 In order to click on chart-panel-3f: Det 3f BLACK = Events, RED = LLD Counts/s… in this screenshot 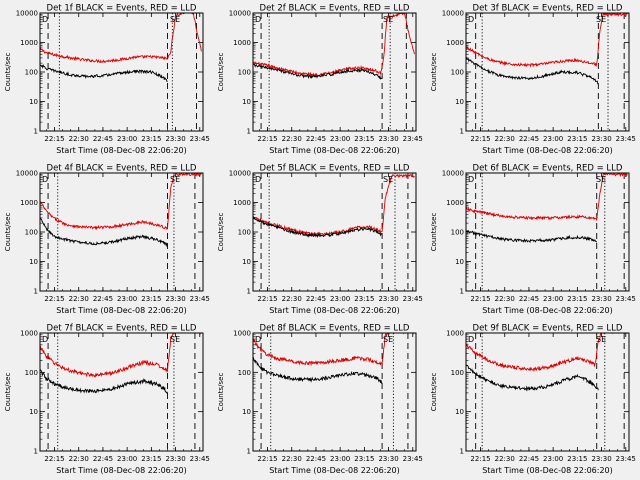, I will do `click(533, 80)`.